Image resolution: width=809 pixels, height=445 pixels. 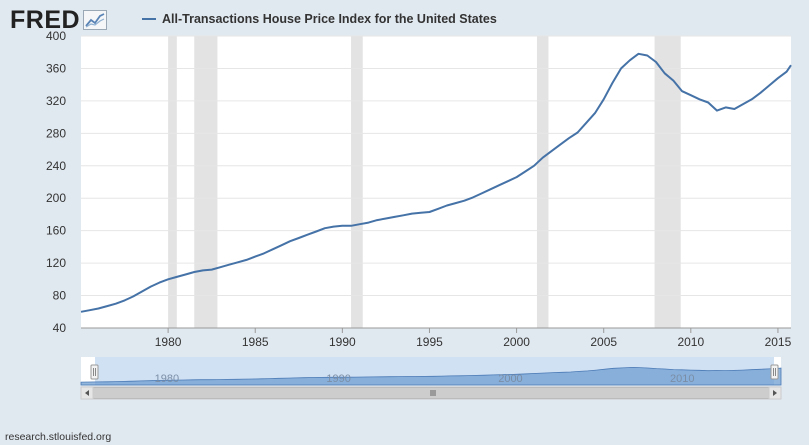 What do you see at coordinates (778, 342) in the screenshot?
I see `x-tick-label: 2015` at bounding box center [778, 342].